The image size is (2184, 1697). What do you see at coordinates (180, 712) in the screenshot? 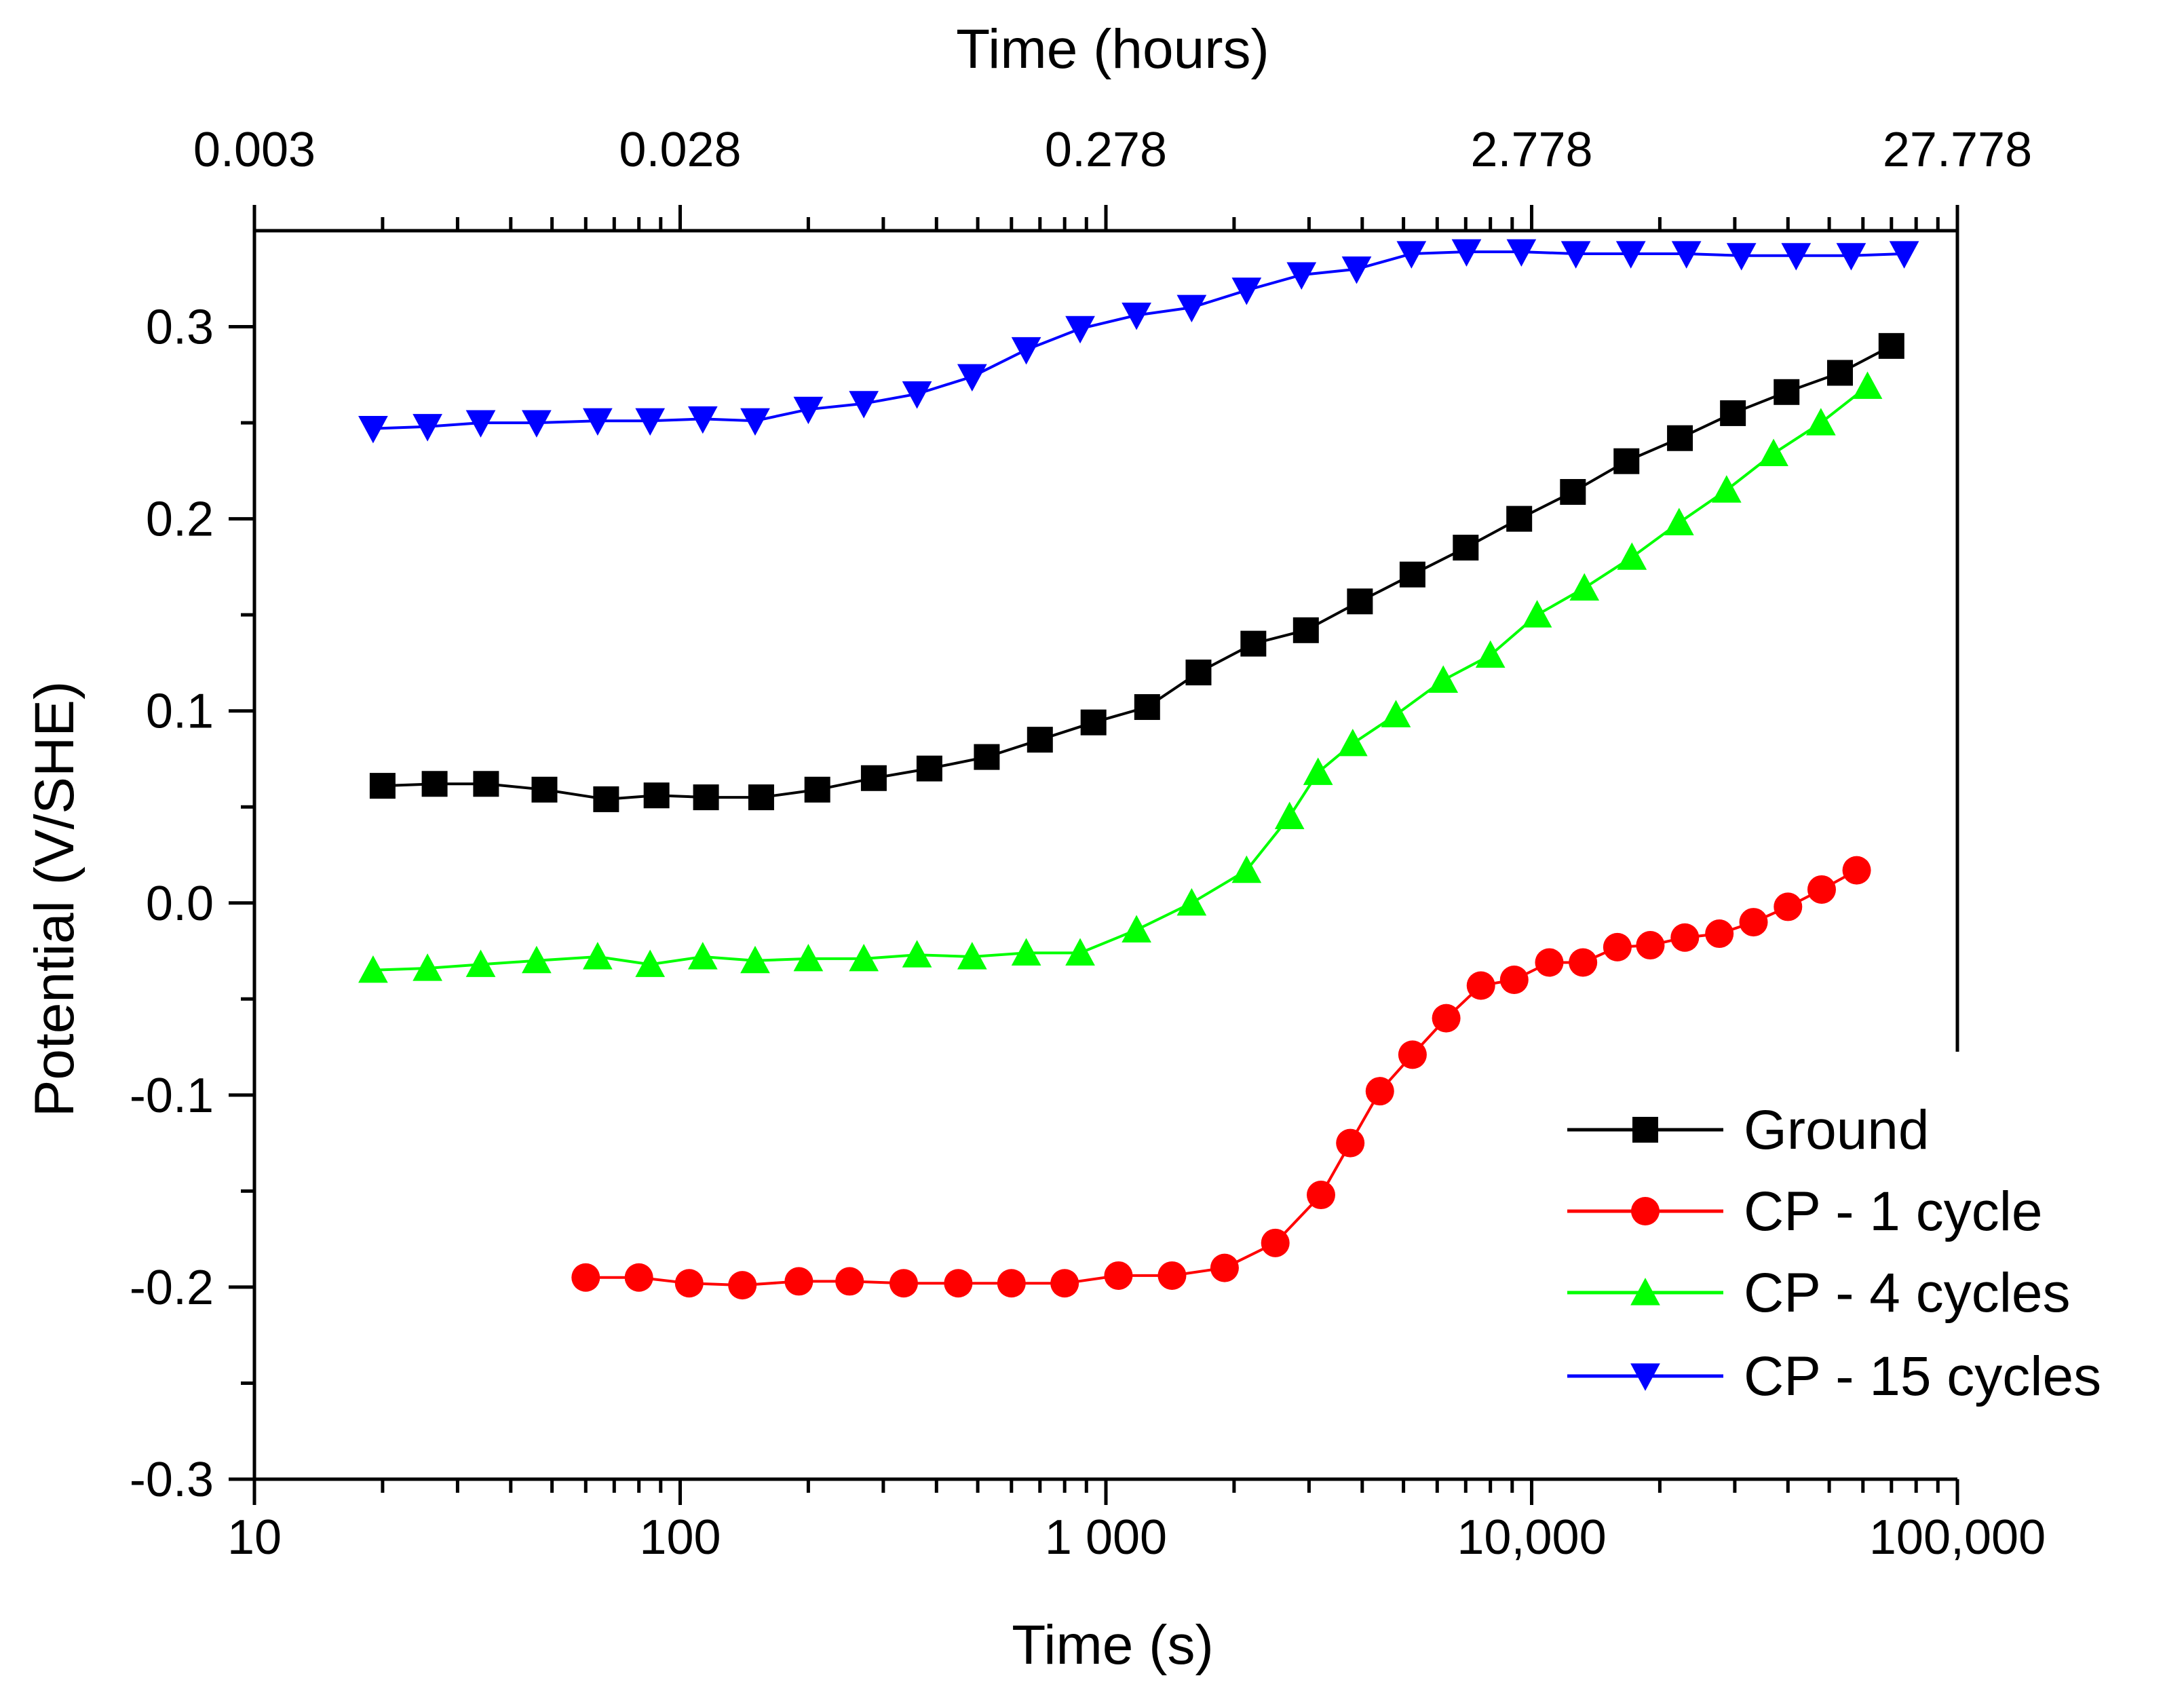
I see `y-tick-label: 0.1` at bounding box center [180, 712].